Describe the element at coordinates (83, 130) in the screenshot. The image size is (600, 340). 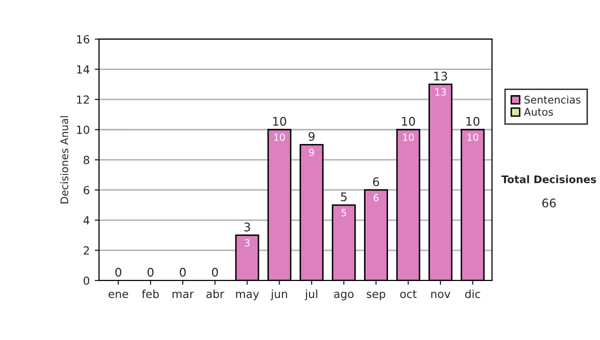
I see `y-tick-label: 10` at that location.